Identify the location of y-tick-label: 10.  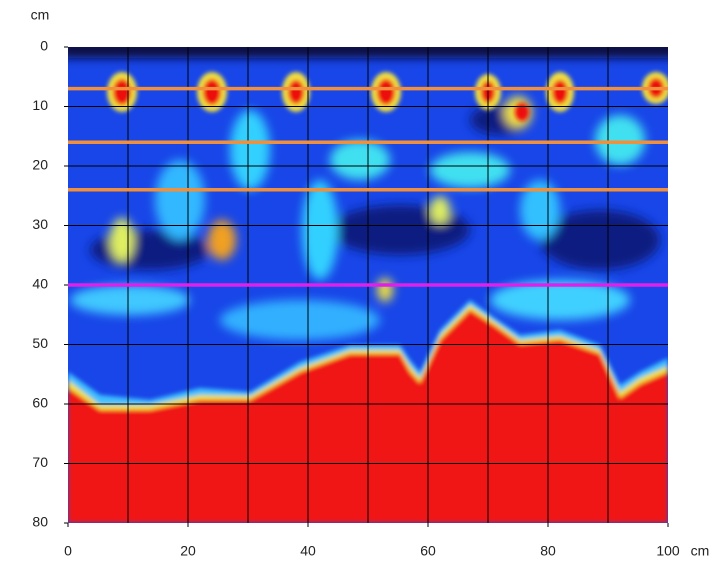
(40, 105).